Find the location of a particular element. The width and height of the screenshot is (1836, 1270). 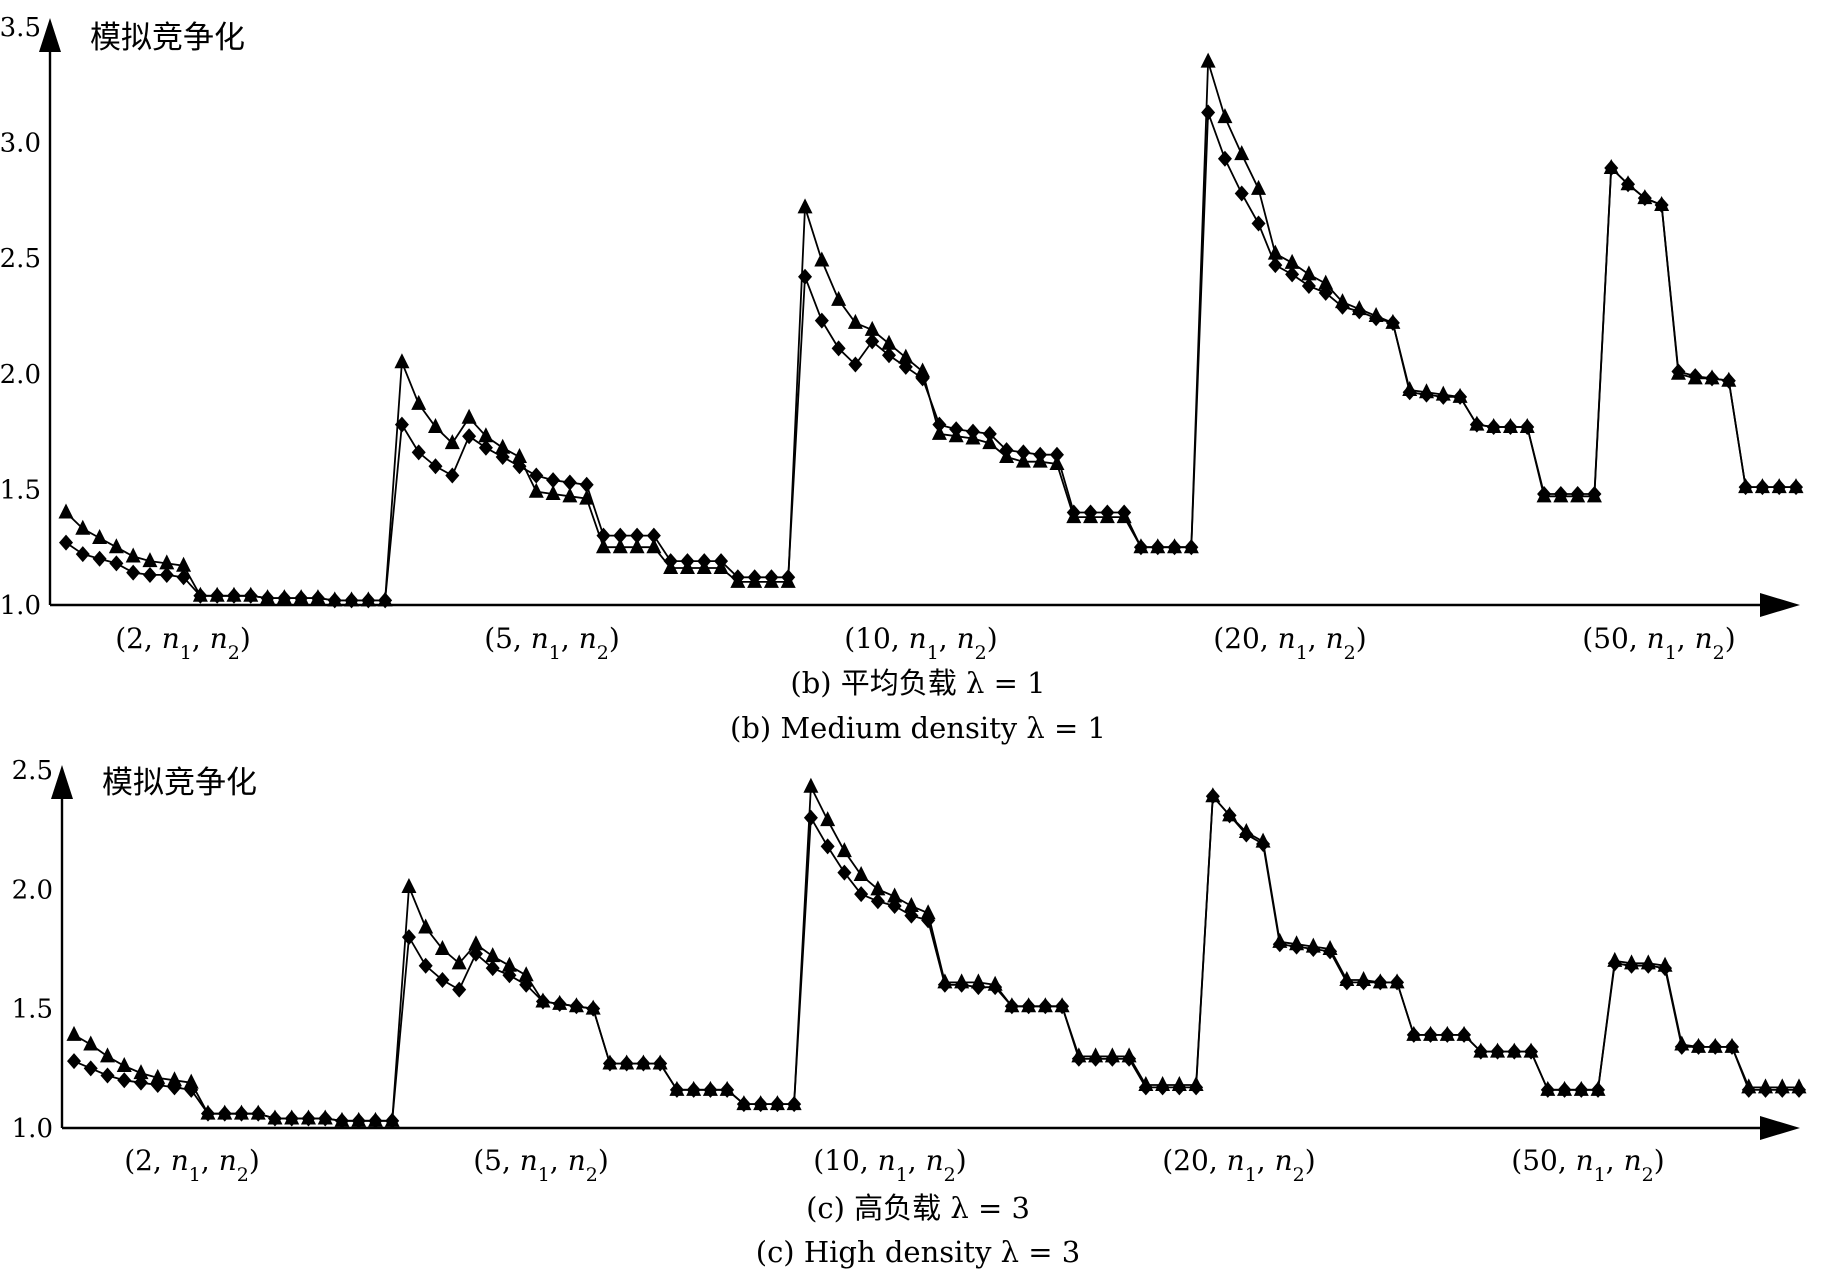

x-axis-arrow is located at coordinates (1780, 605).